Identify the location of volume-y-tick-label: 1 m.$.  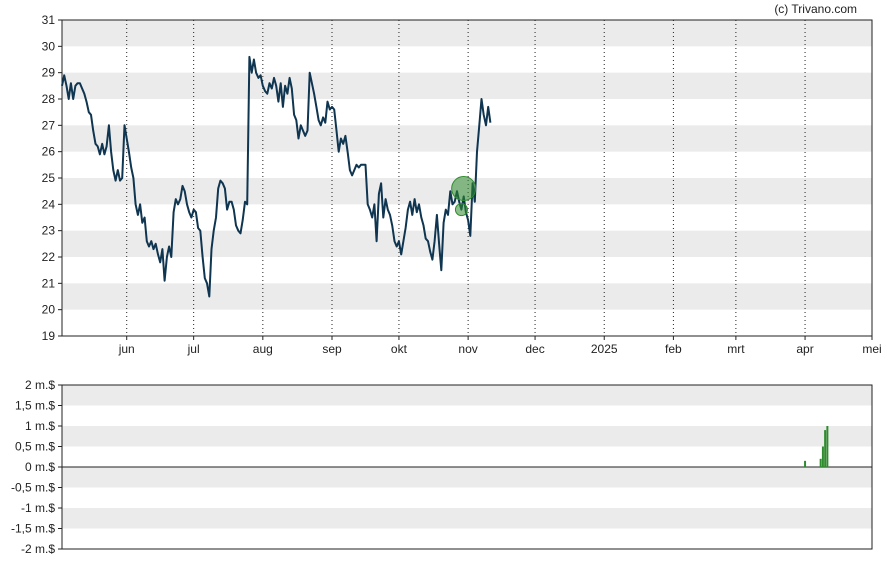
(40, 426).